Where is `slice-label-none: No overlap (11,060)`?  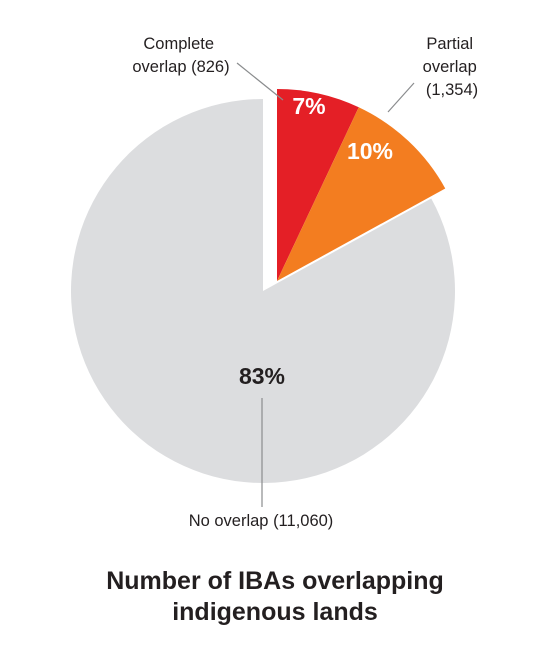 slice-label-none: No overlap (11,060) is located at coordinates (261, 521).